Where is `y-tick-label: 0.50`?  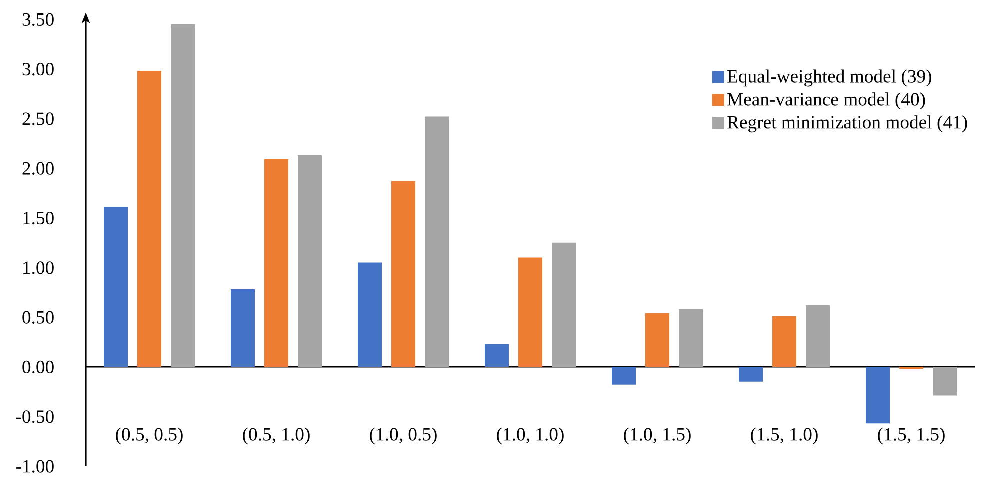
y-tick-label: 0.50 is located at coordinates (38, 317).